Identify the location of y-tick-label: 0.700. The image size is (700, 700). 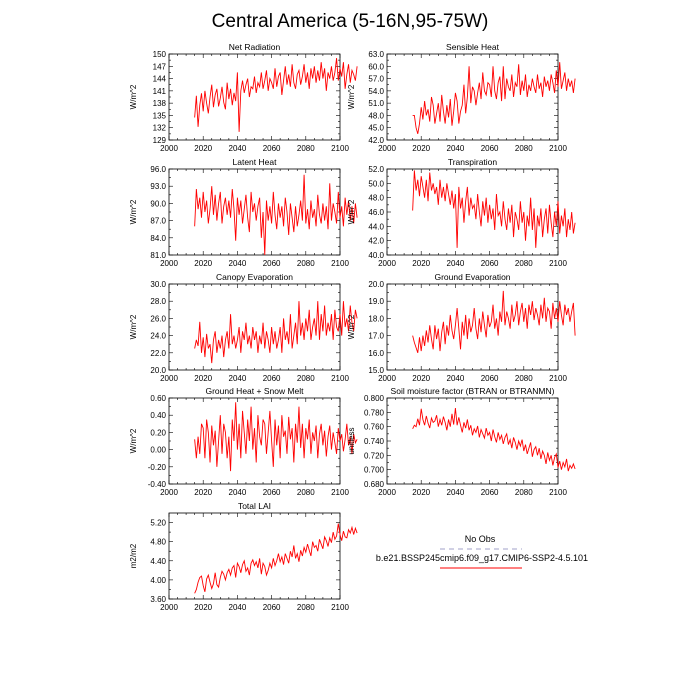
(374, 470).